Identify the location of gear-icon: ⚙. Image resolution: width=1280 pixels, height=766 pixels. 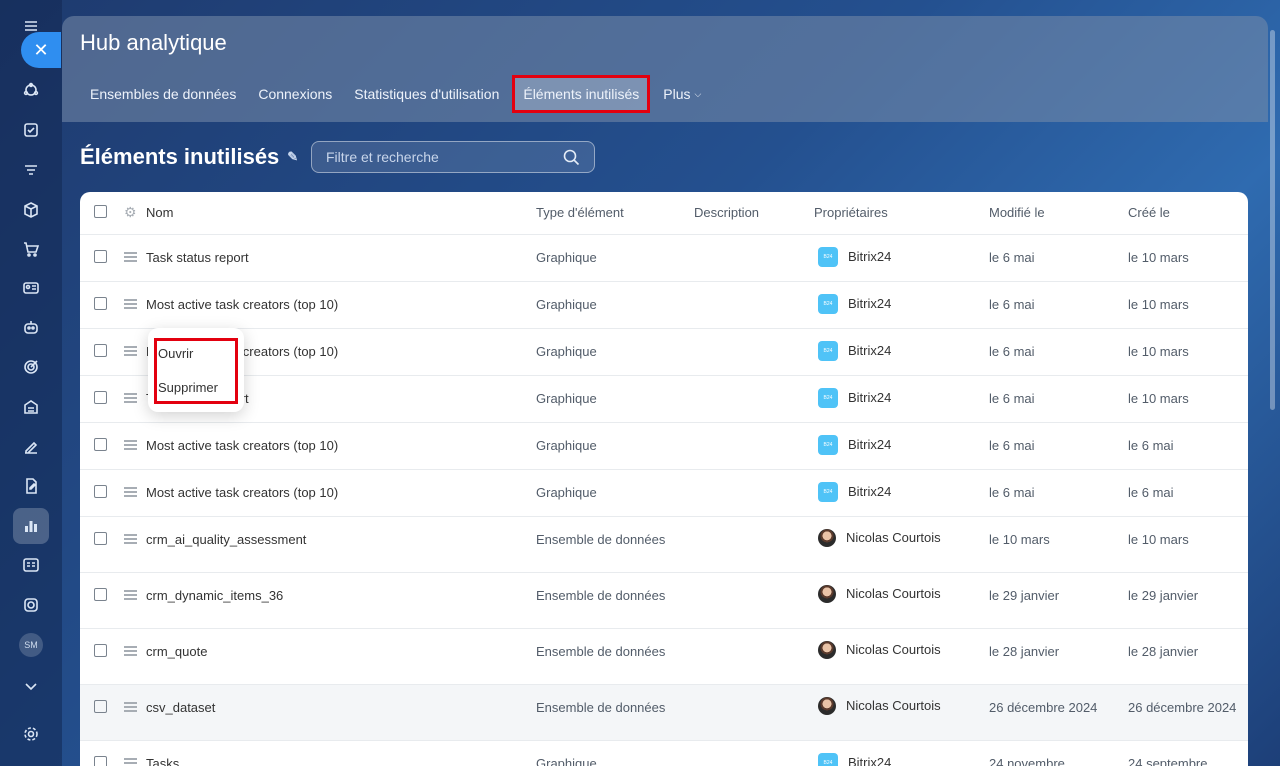
(130, 212).